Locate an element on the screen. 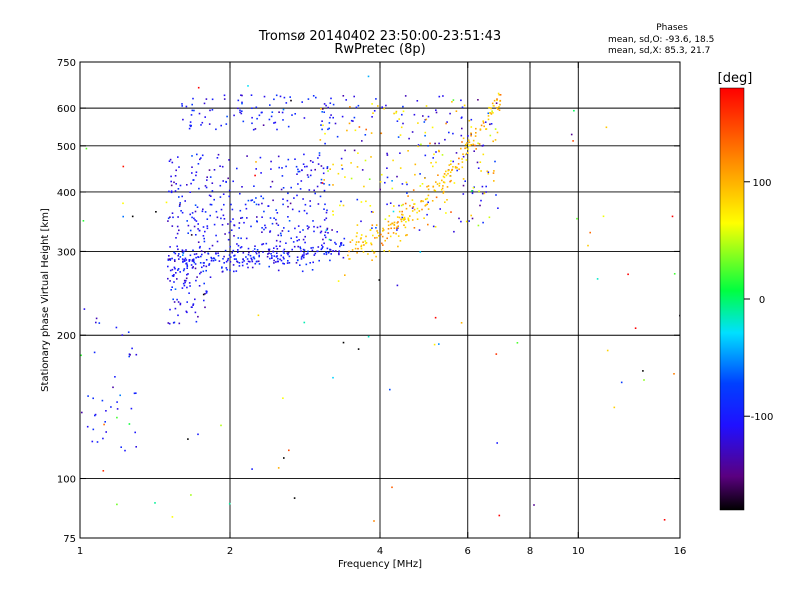 Image resolution: width=800 pixels, height=600 pixels. y-tick-label: 100 is located at coordinates (66, 480).